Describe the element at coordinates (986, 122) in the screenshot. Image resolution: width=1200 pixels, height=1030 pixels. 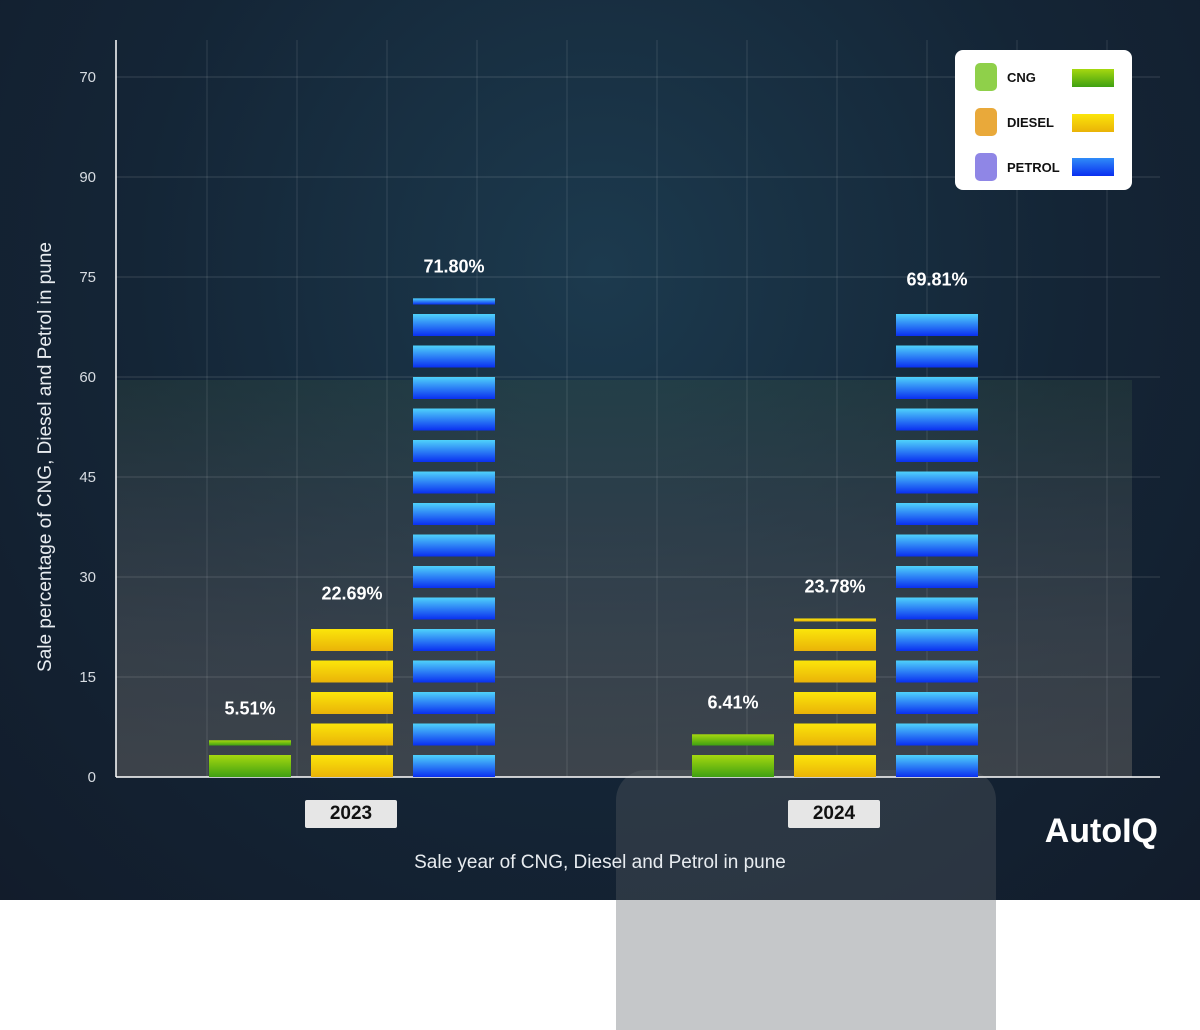
I see `jerrycan-icon` at that location.